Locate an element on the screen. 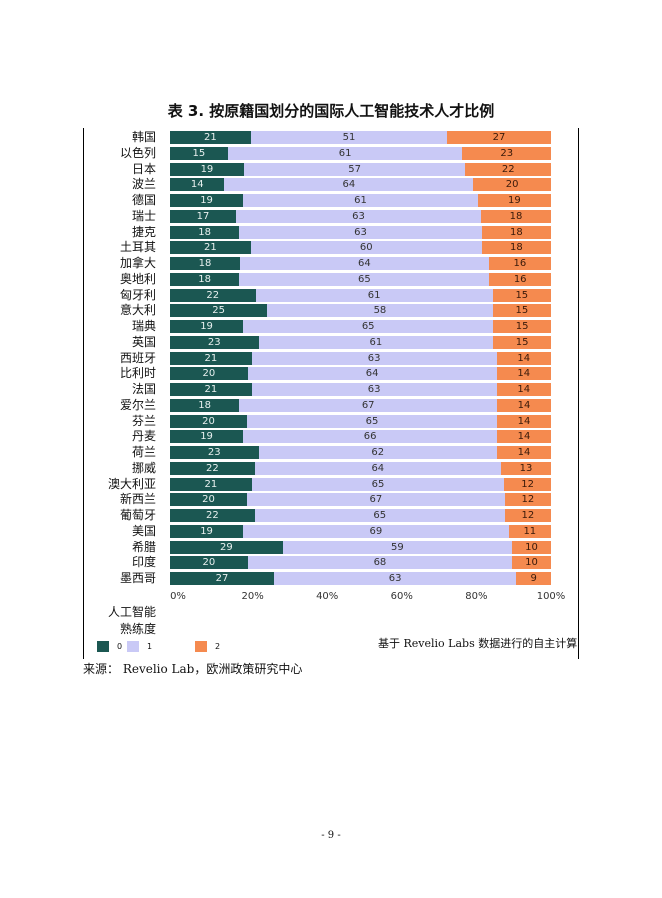 The image size is (662, 898). frame-left-border is located at coordinates (83, 393).